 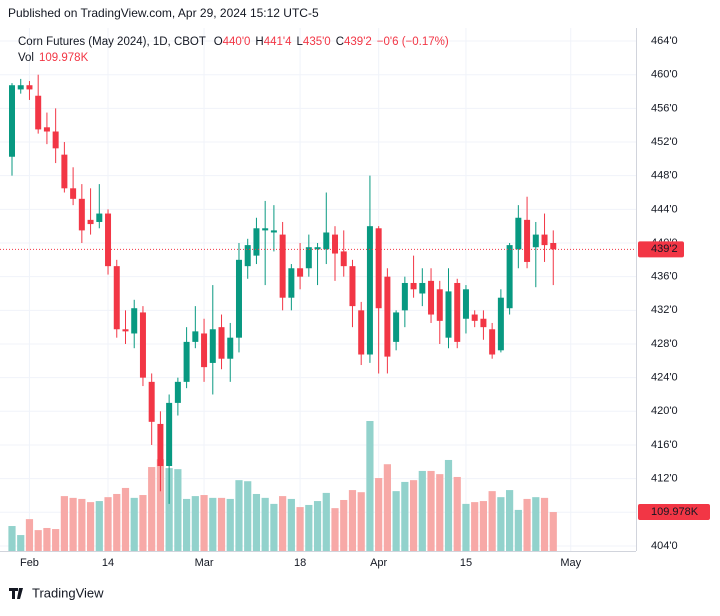 What do you see at coordinates (664, 176) in the screenshot?
I see `y-tick-label: 448'0` at bounding box center [664, 176].